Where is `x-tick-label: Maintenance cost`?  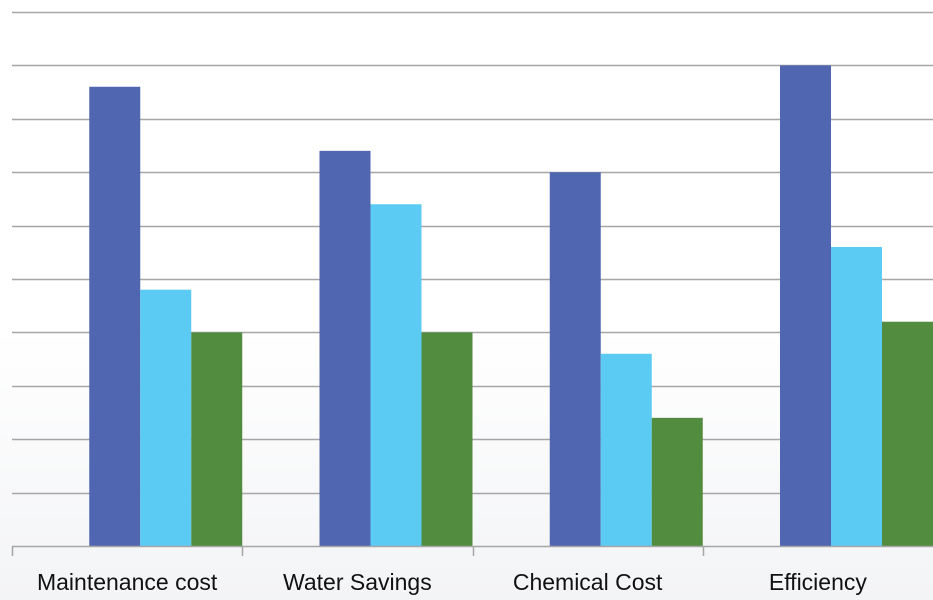 x-tick-label: Maintenance cost is located at coordinates (127, 582).